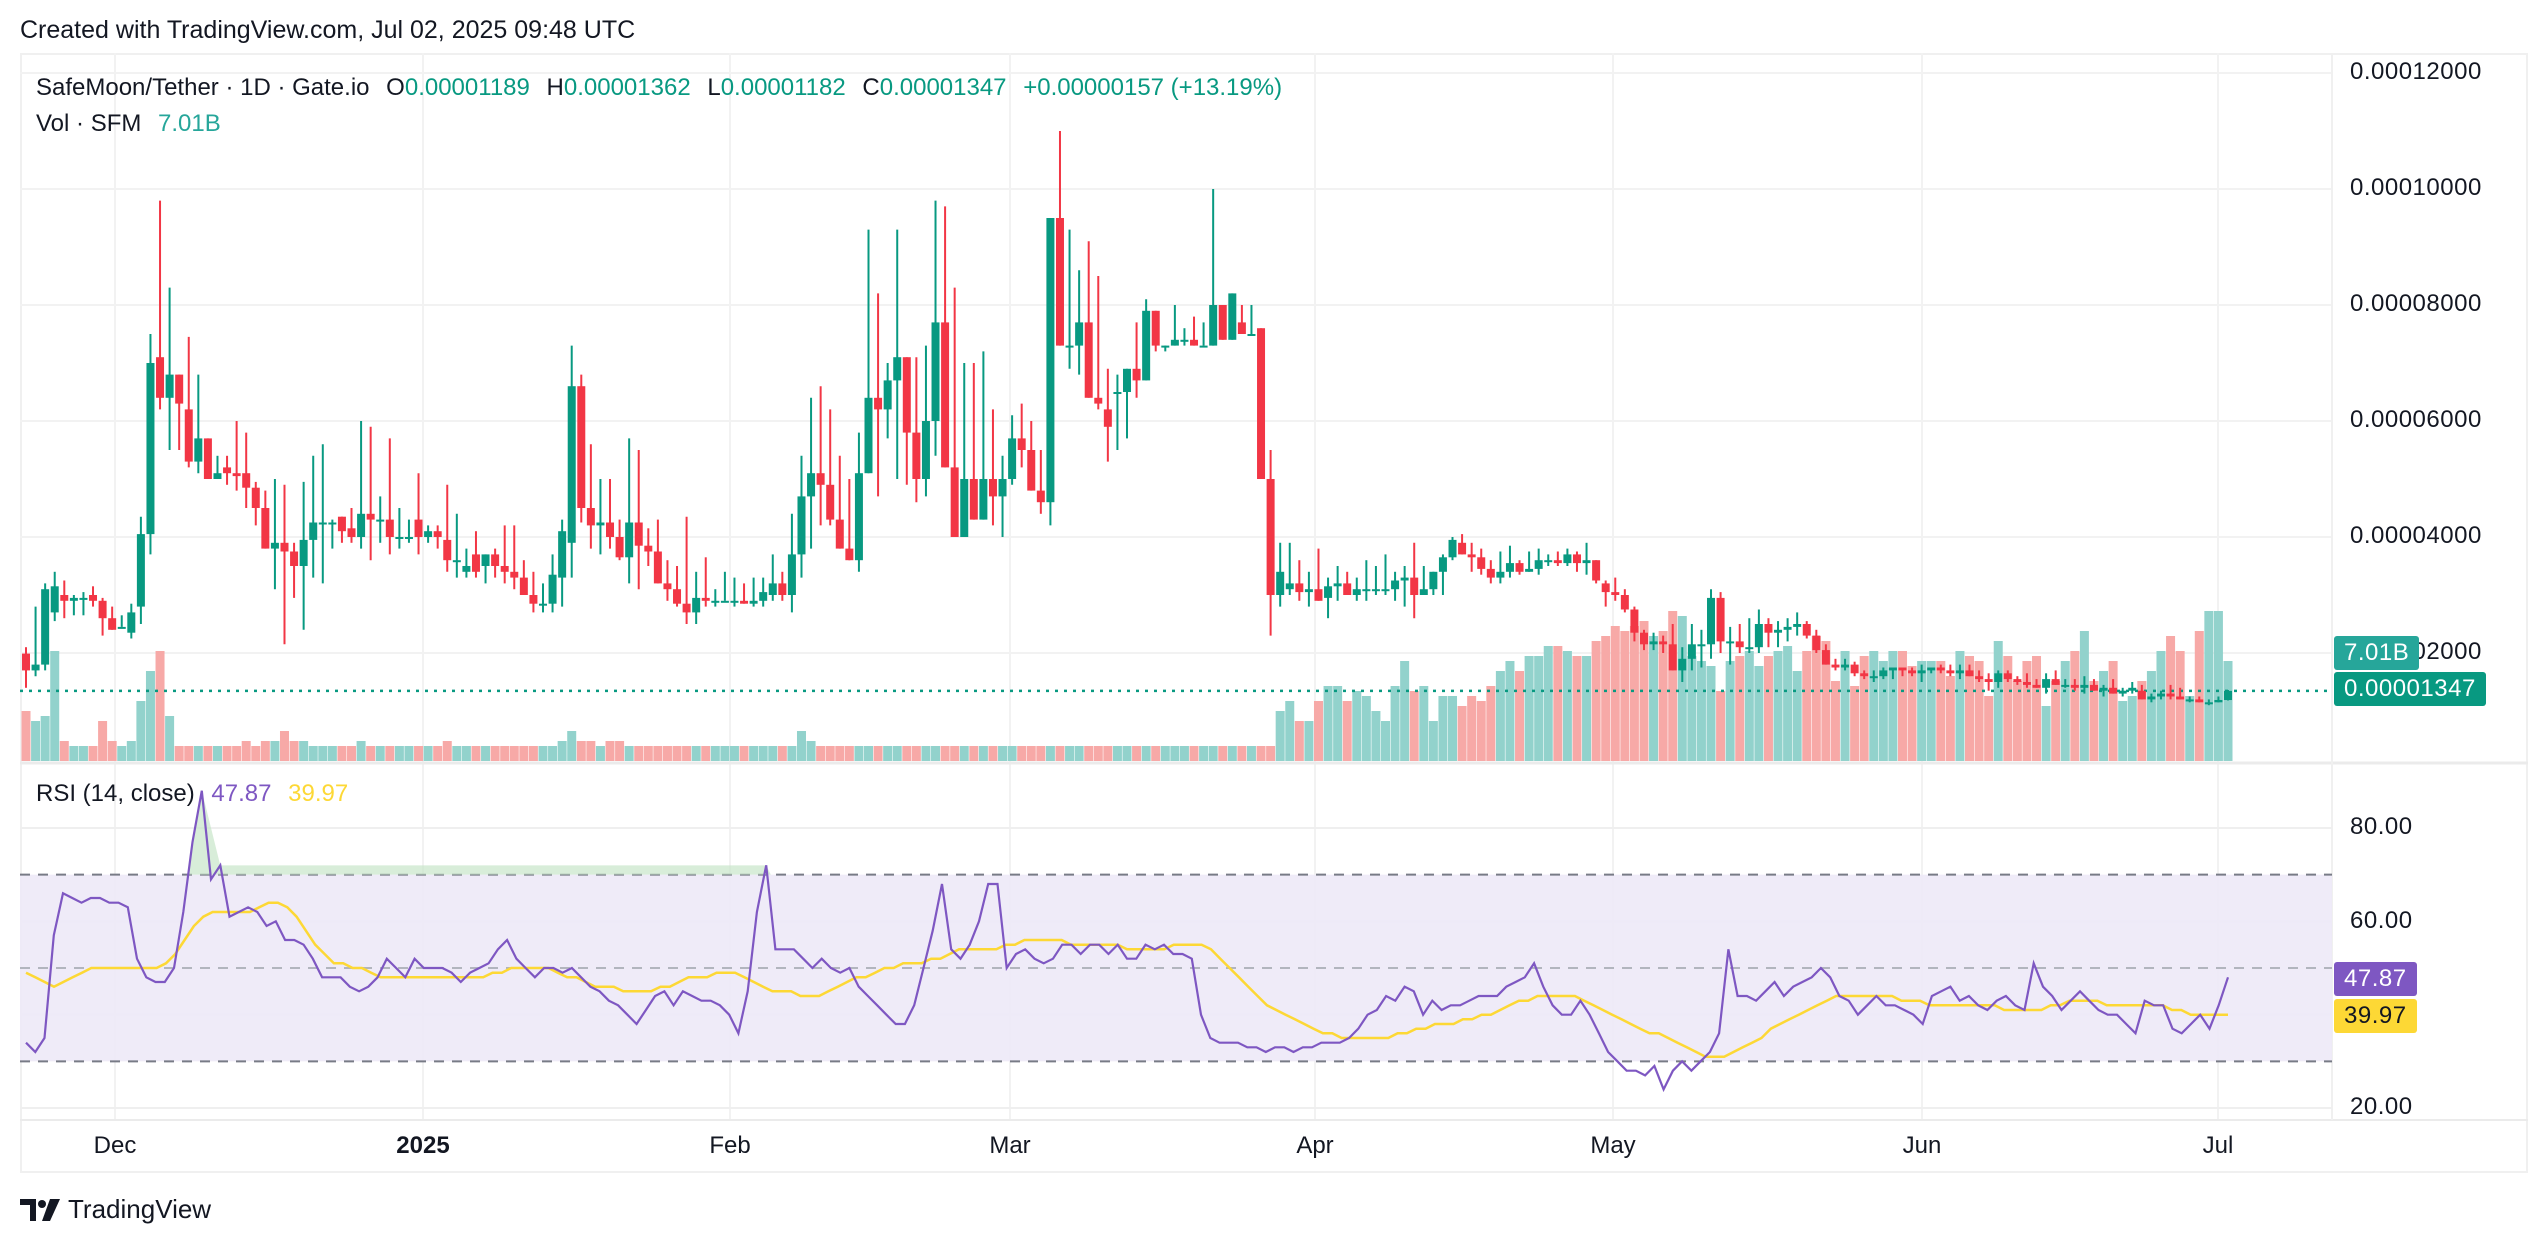  What do you see at coordinates (241, 793) in the screenshot?
I see `rsi-value: 47.87` at bounding box center [241, 793].